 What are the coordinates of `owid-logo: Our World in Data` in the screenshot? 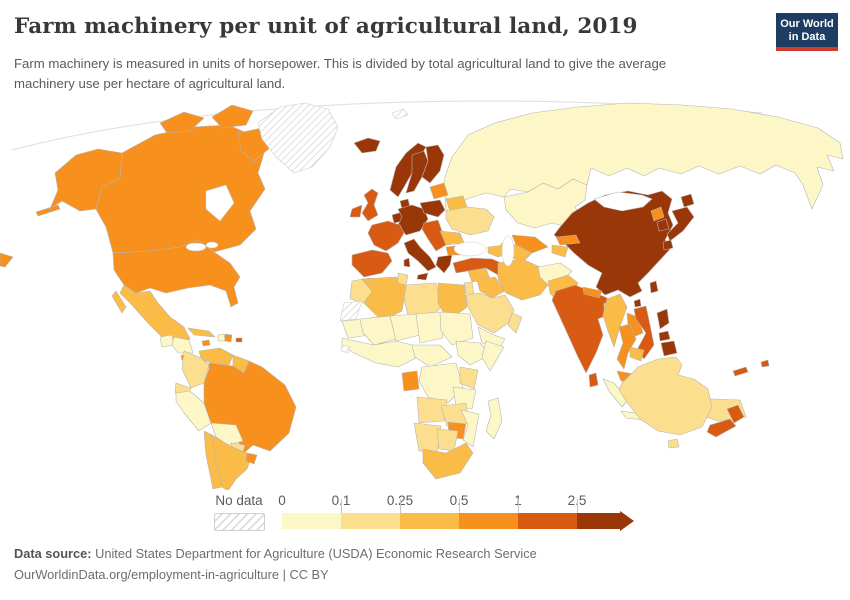 It's located at (807, 32).